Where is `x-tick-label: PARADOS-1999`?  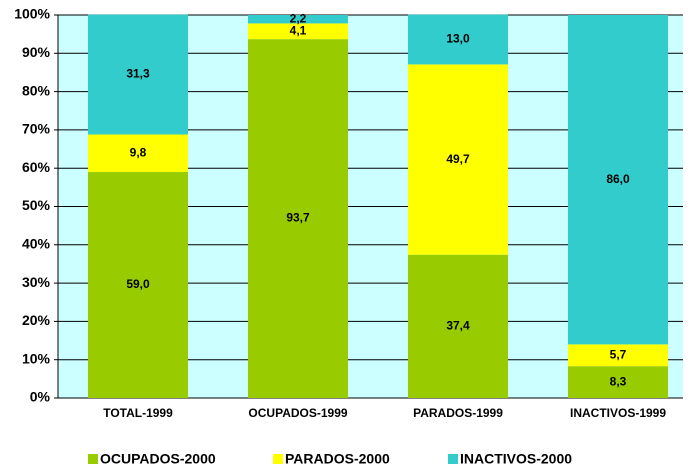 x-tick-label: PARADOS-1999 is located at coordinates (458, 413).